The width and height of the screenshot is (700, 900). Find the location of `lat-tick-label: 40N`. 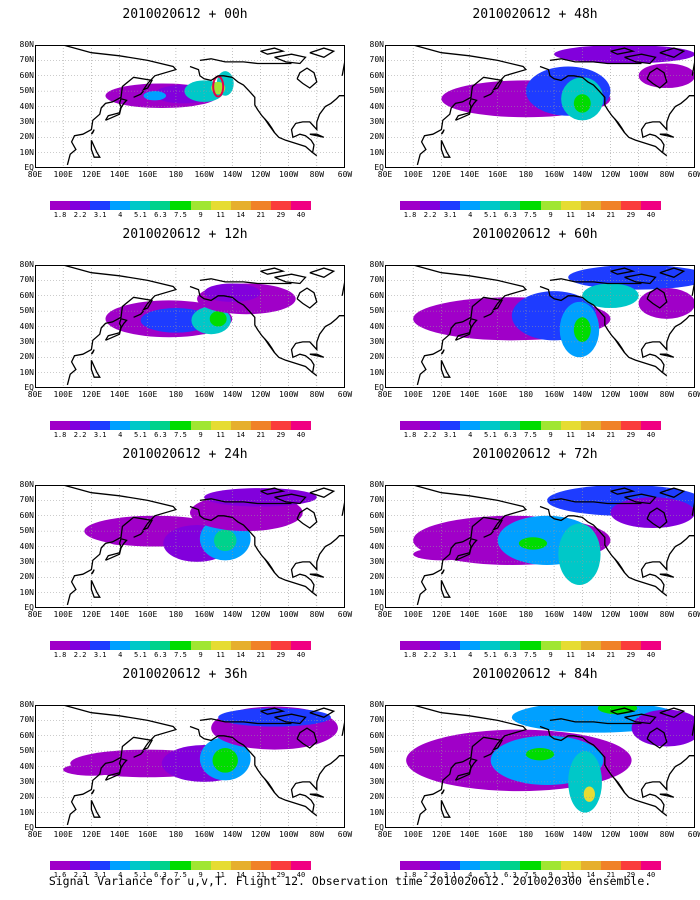

lat-tick-label: 40N is located at coordinates (376, 106).